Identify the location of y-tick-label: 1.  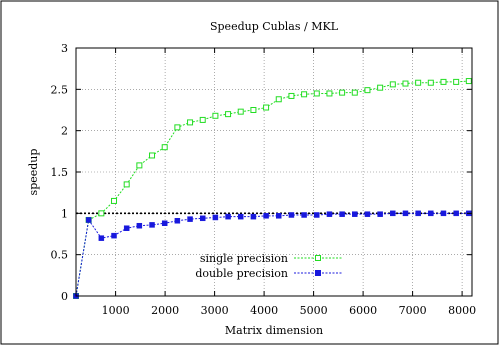
(64, 213).